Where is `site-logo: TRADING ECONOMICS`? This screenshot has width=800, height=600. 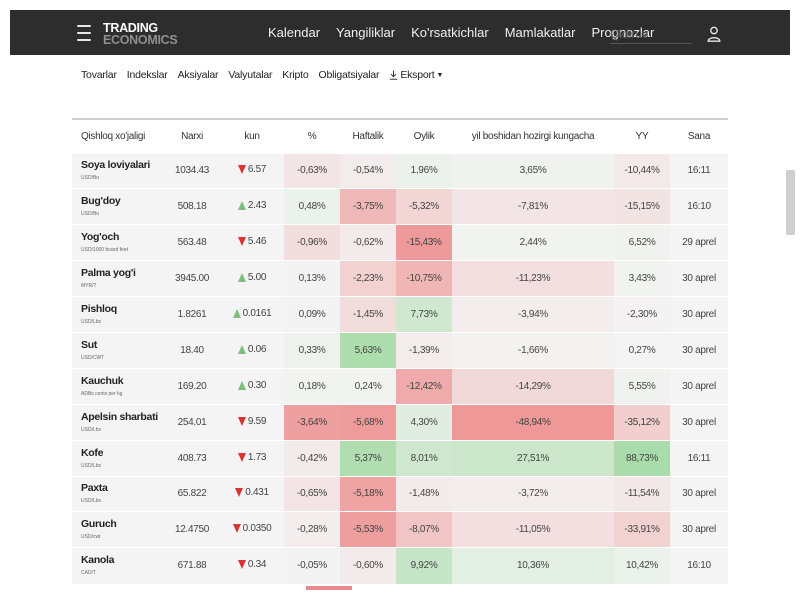
site-logo: TRADING ECONOMICS is located at coordinates (140, 34).